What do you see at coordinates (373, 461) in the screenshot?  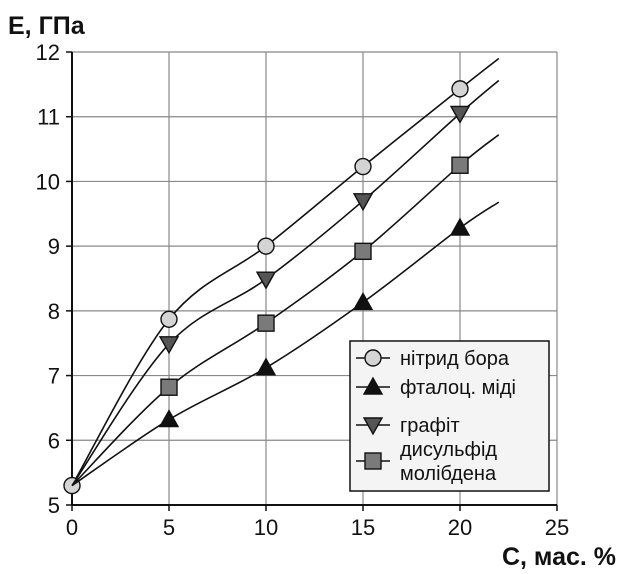 I see `legend-marker-дисульфід-молібдена` at bounding box center [373, 461].